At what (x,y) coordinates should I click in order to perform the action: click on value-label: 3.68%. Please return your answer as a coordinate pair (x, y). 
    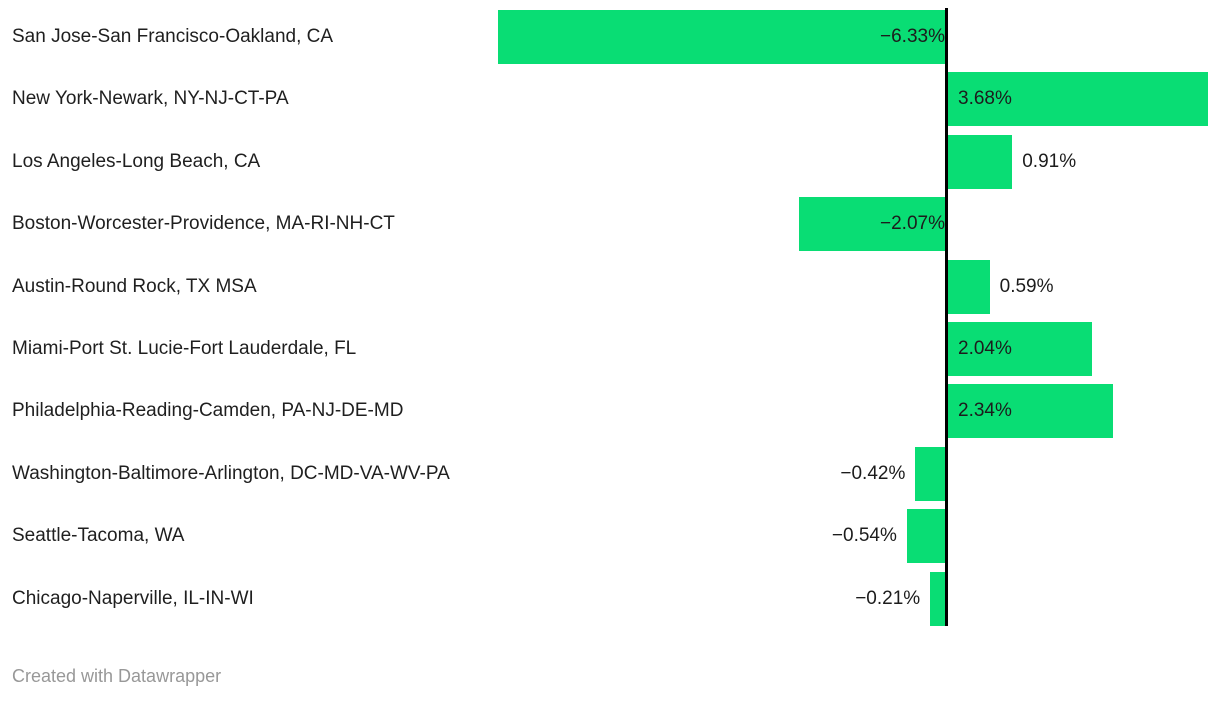
    Looking at the image, I should click on (985, 99).